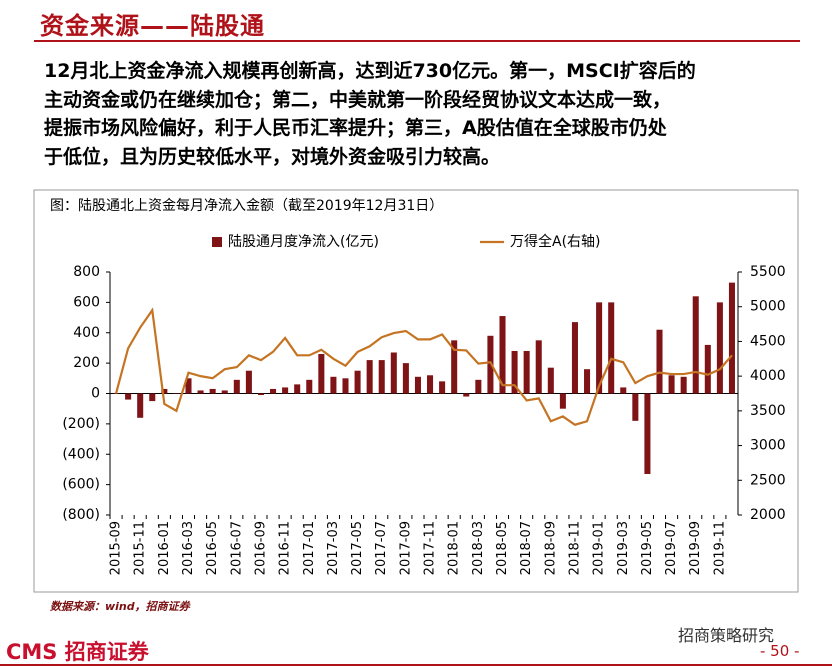  I want to click on y2-tick-label: 4000, so click(768, 376).